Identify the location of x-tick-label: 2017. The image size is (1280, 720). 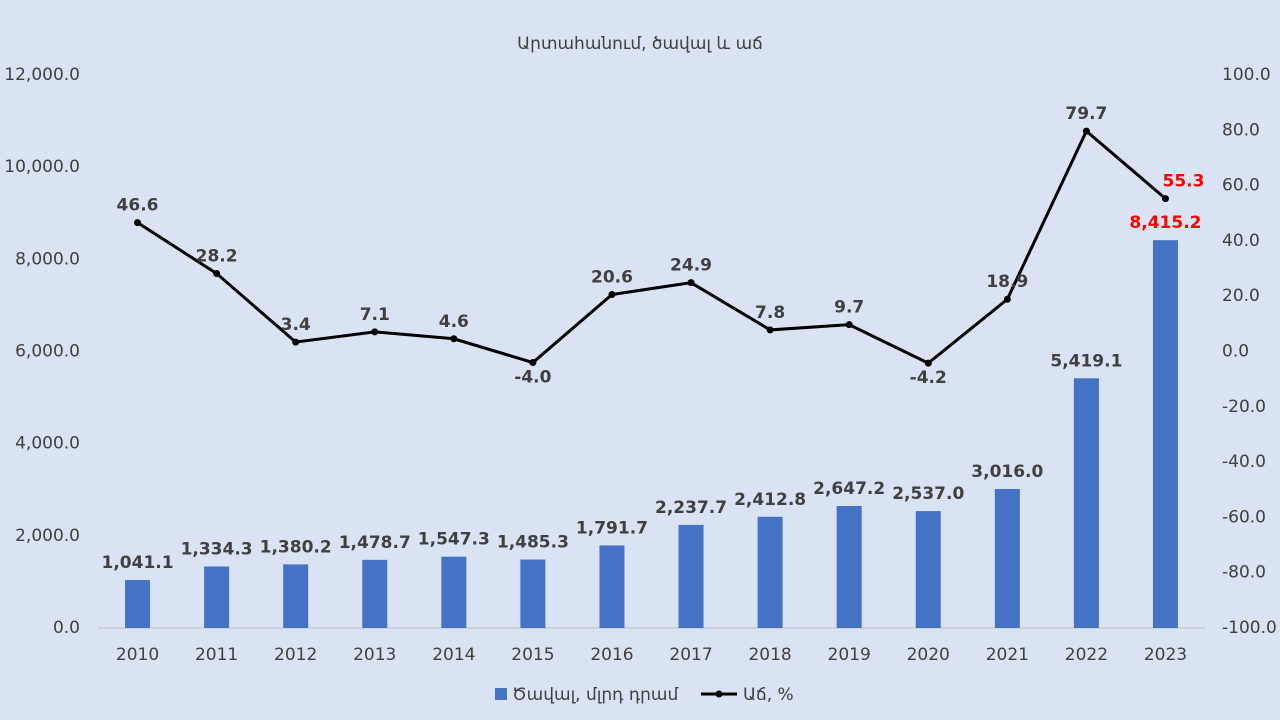
(690, 655).